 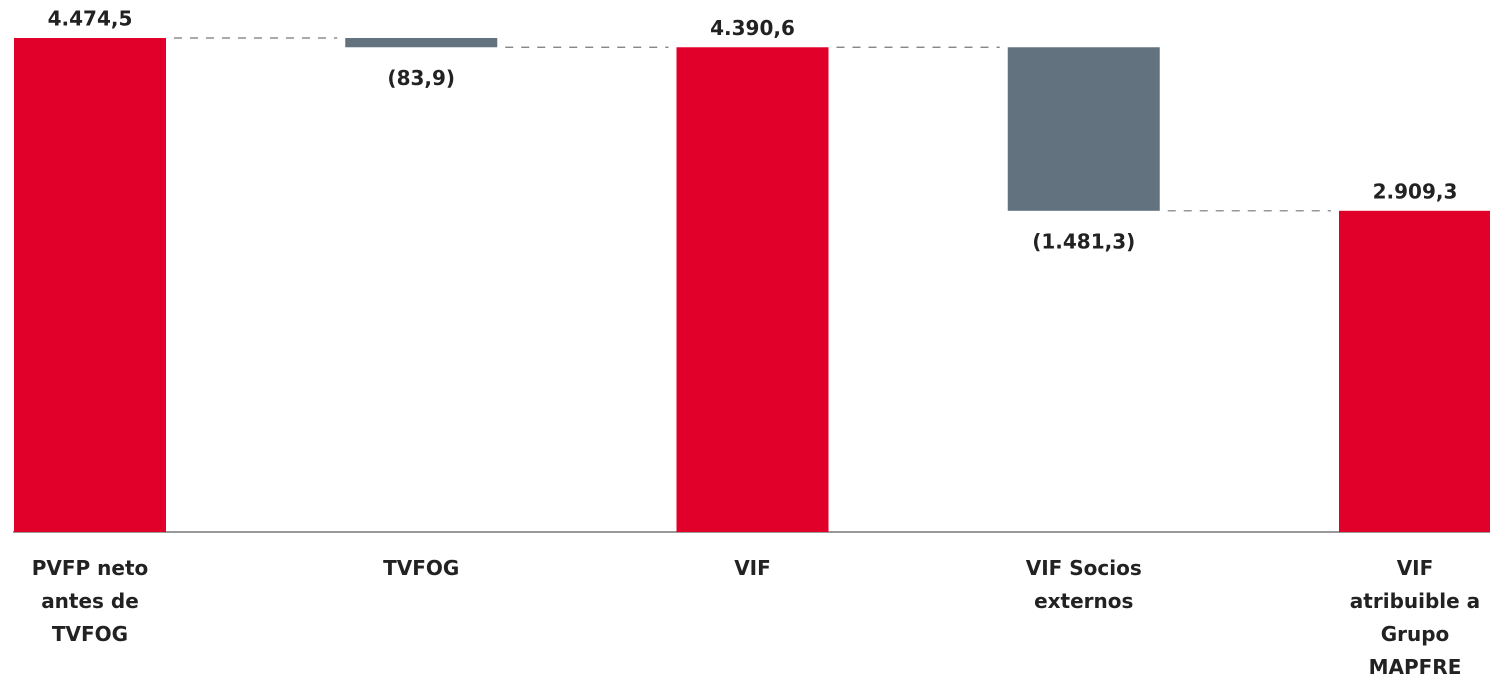 I want to click on x-tick-label: VIF atribuible a Grupo MAPFRE, so click(x=1415, y=617).